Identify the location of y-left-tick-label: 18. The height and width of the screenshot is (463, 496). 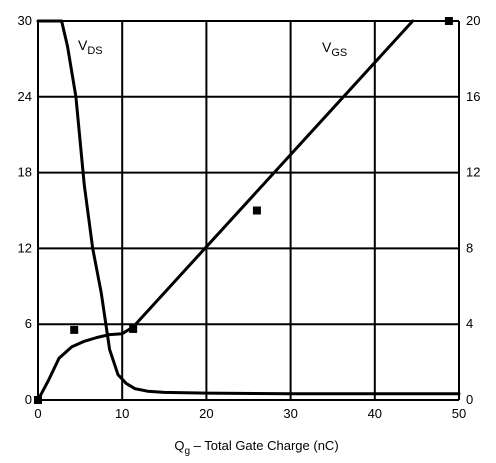
(25, 172).